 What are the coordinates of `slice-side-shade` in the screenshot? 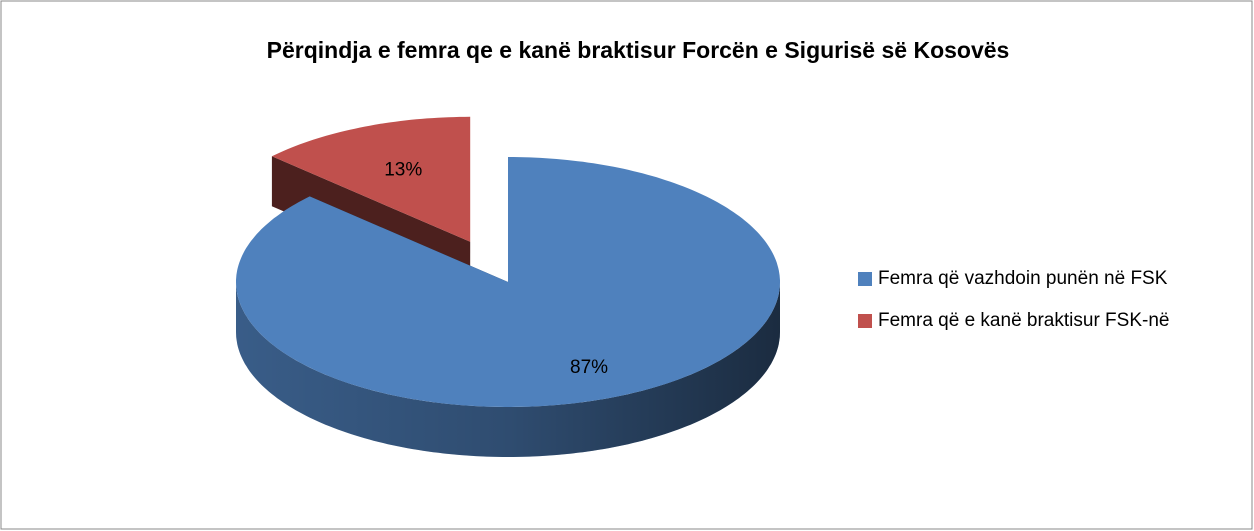 It's located at (508, 369).